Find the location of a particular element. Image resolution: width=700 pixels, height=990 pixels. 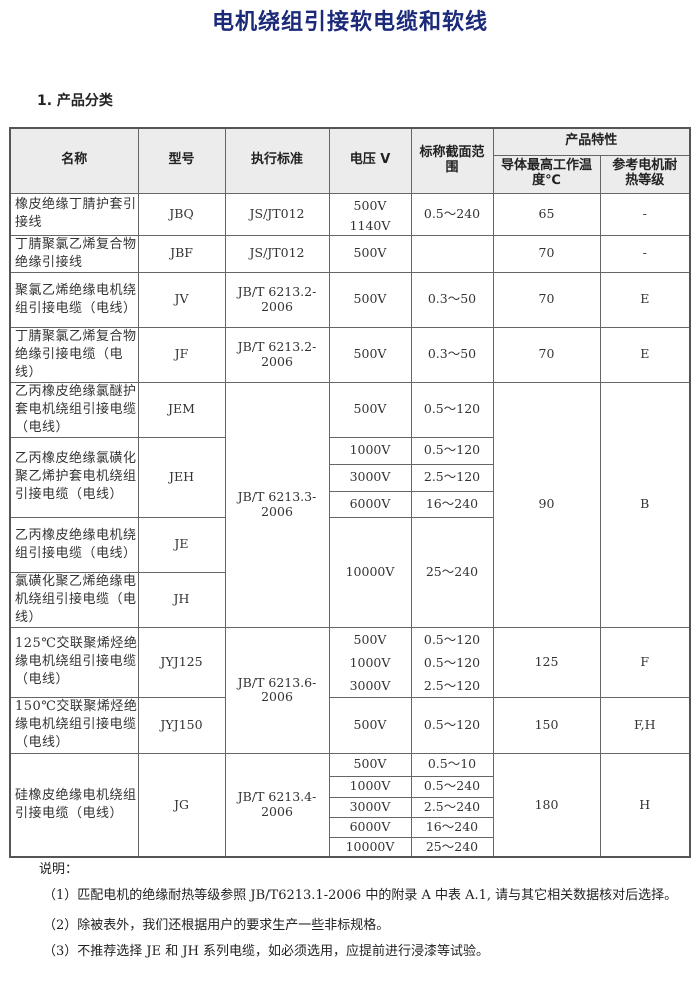

table-row: 3000V 2.5～120 is located at coordinates (350, 477).